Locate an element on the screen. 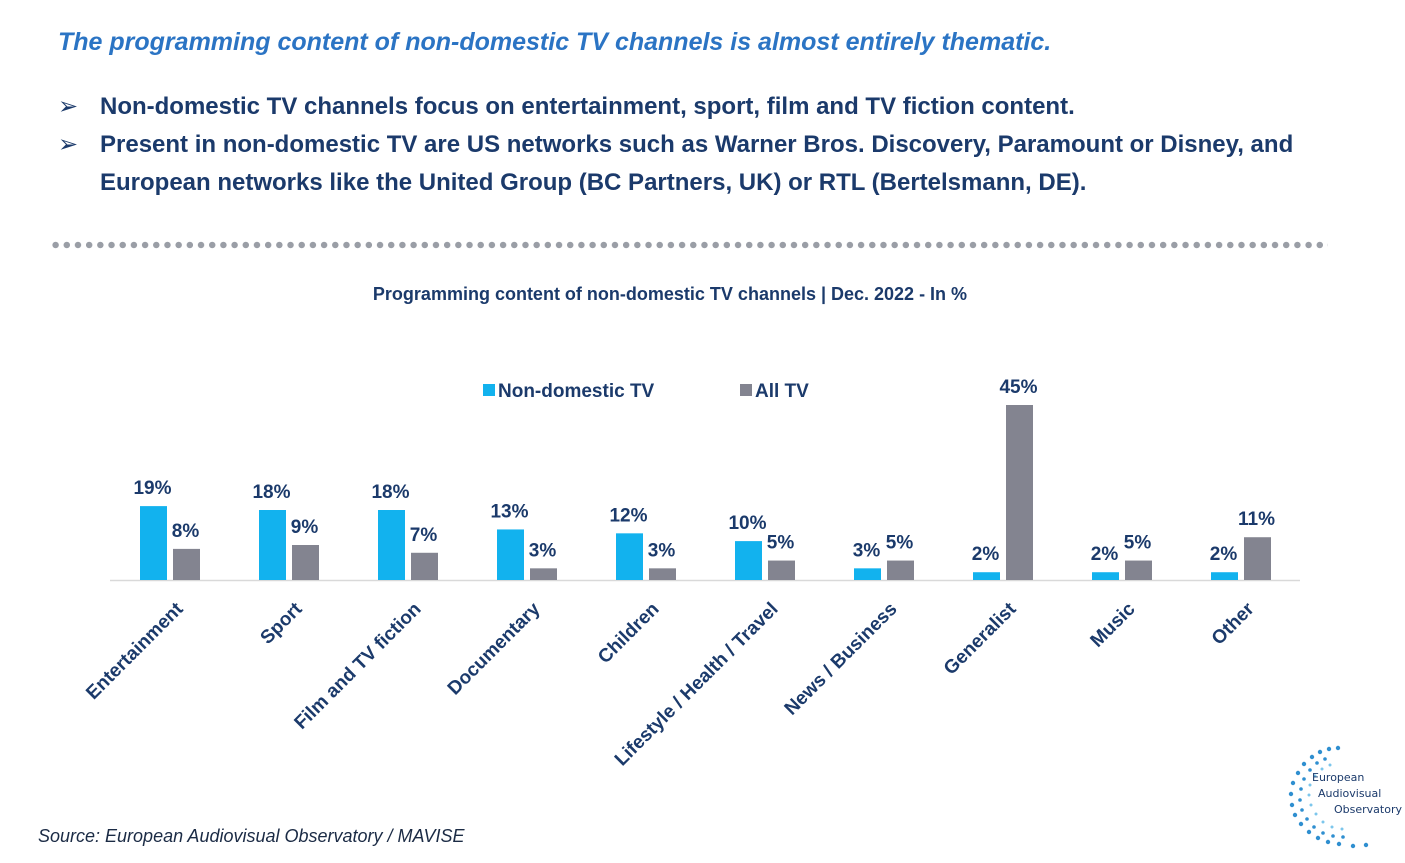  category-label: Other is located at coordinates (1233, 623).